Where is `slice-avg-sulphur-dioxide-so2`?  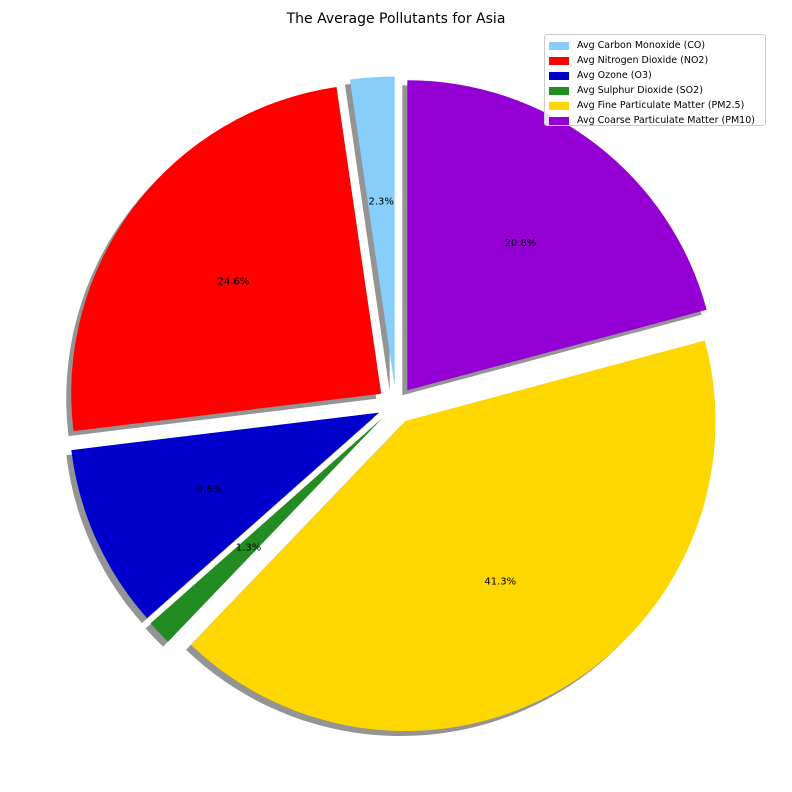 slice-avg-sulphur-dioxide-so2 is located at coordinates (266, 529).